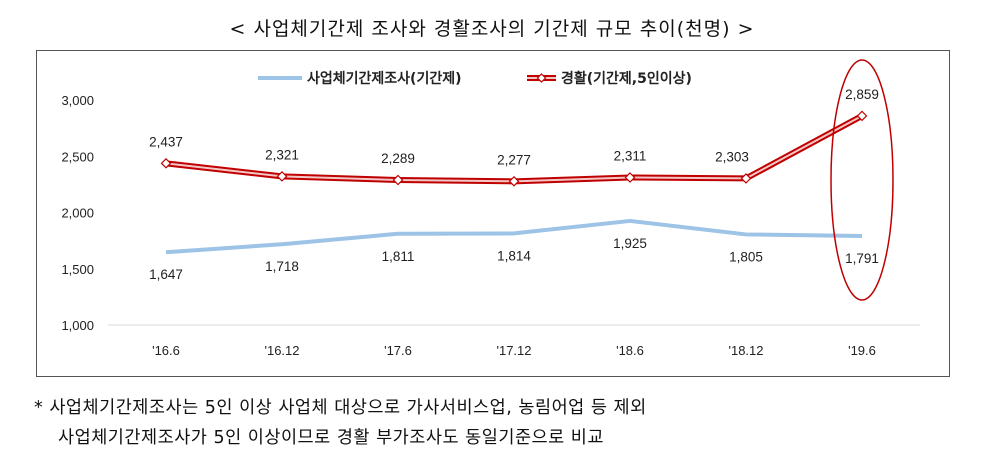  What do you see at coordinates (166, 274) in the screenshot?
I see `data-label-business-survey: 1,647` at bounding box center [166, 274].